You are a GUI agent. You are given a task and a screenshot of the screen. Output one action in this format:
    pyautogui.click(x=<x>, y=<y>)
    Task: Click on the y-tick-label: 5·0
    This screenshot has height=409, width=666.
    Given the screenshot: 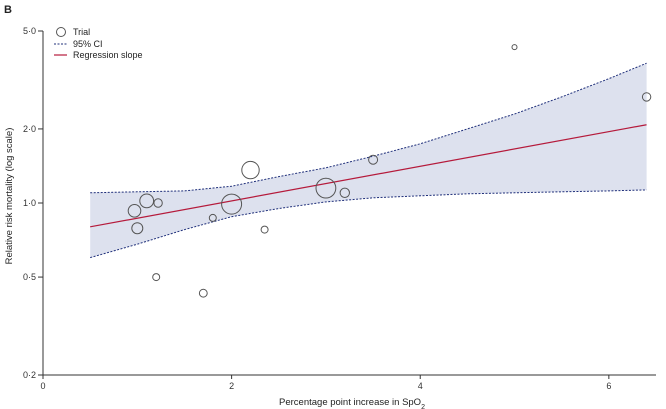 What is the action you would take?
    pyautogui.click(x=29, y=31)
    